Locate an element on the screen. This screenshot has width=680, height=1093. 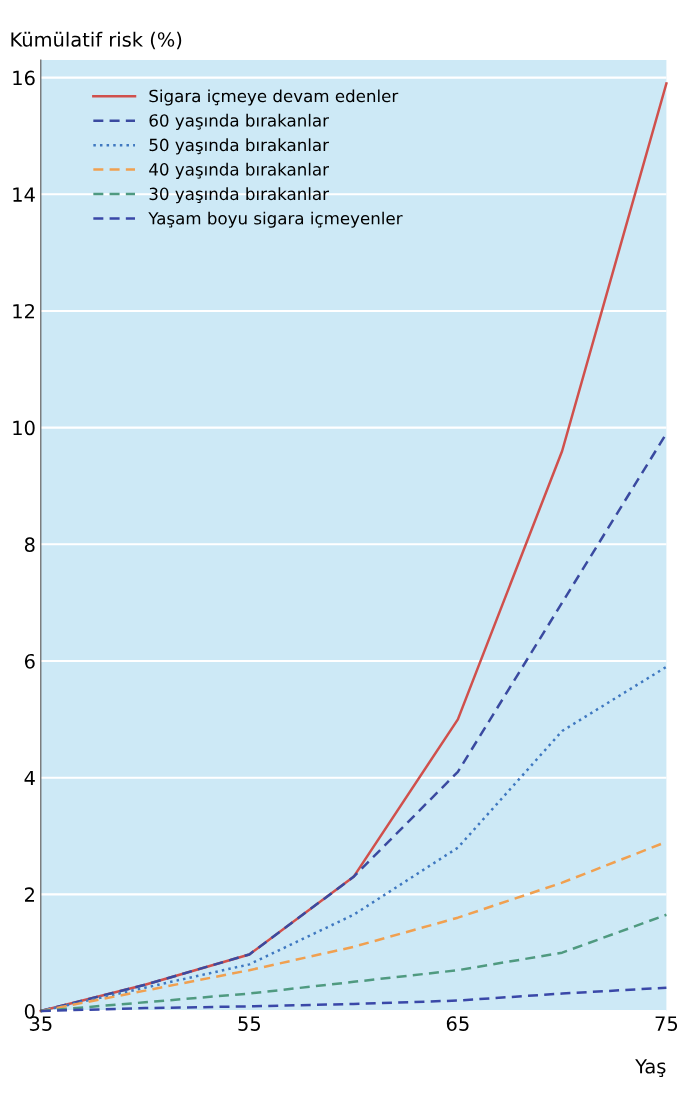
legend-label: 30 yaşında bırakanlar is located at coordinates (239, 195).